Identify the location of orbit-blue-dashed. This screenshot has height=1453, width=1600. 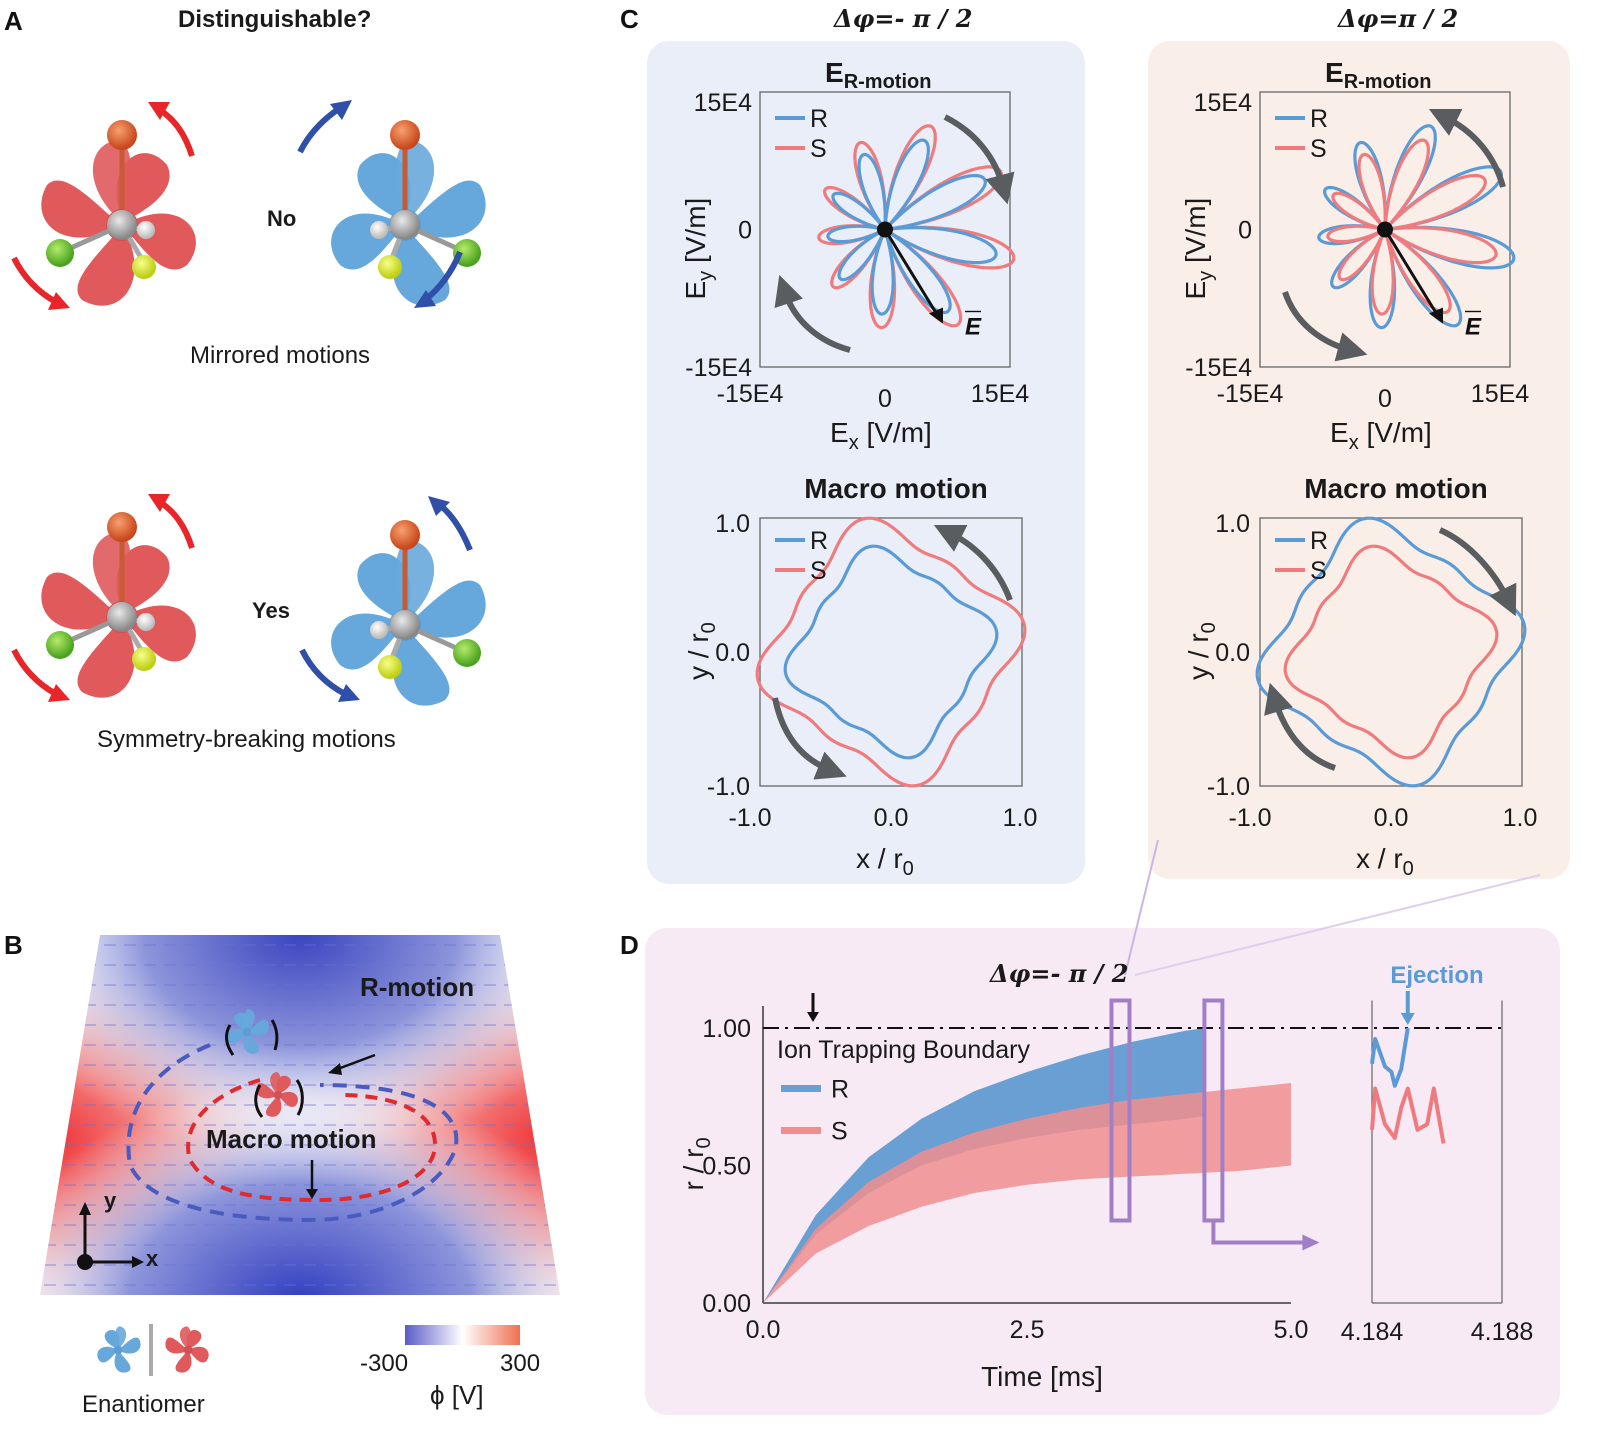
(292, 1133).